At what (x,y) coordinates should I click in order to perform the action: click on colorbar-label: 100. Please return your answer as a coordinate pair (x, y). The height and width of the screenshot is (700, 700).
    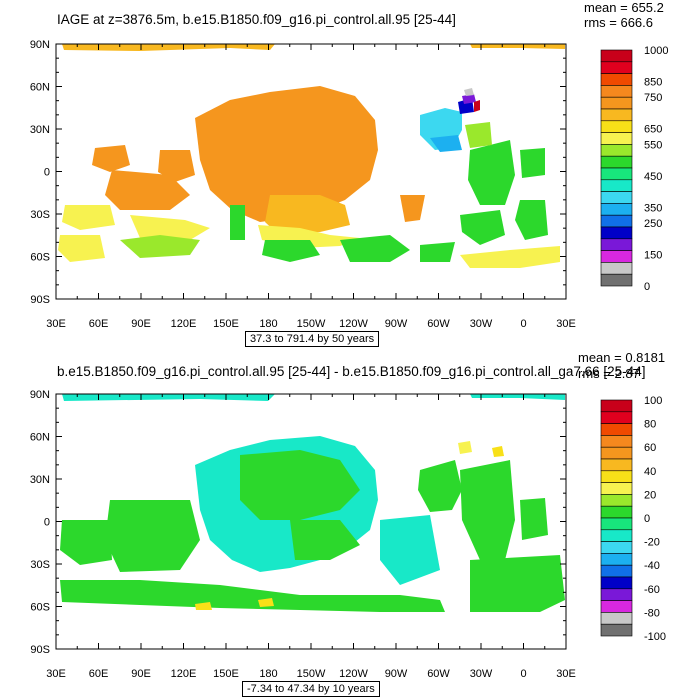
    Looking at the image, I should click on (653, 401).